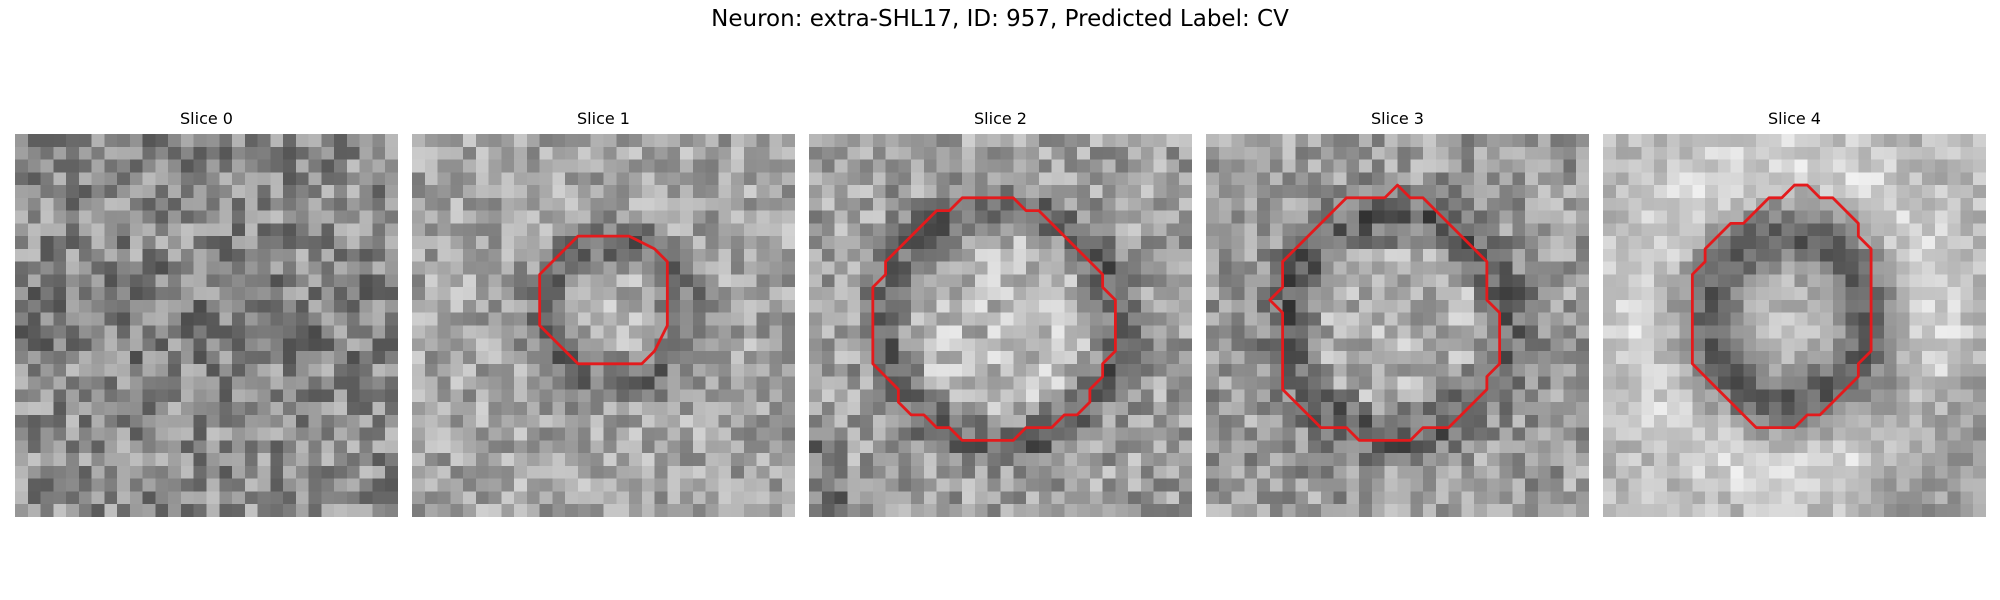  Describe the element at coordinates (1794, 118) in the screenshot. I see `slice-title-4: Slice 4` at that location.